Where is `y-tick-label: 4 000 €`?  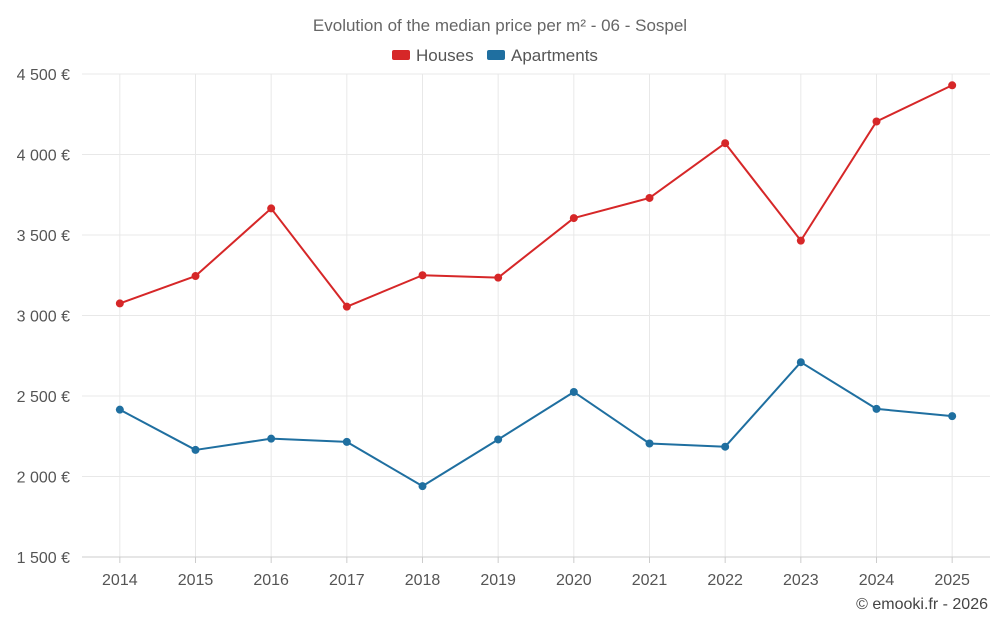 y-tick-label: 4 000 € is located at coordinates (43, 156).